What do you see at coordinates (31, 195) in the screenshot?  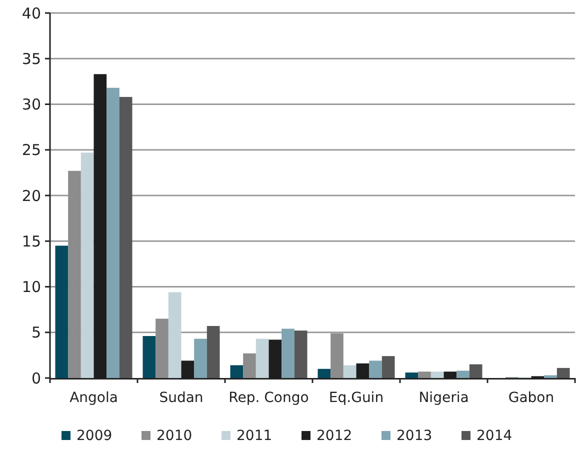 I see `y-tick-label: 20` at bounding box center [31, 195].